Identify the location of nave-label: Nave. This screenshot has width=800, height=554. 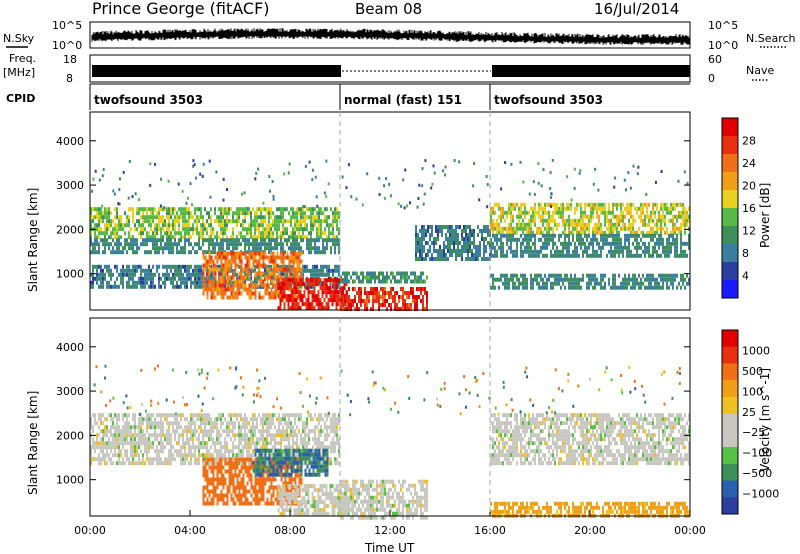
(760, 70).